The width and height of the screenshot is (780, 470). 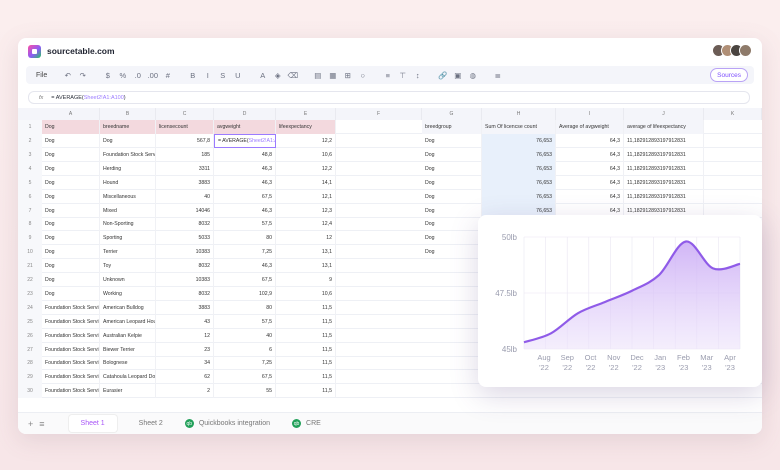 What do you see at coordinates (306, 141) in the screenshot?
I see `cell: 12,2` at bounding box center [306, 141].